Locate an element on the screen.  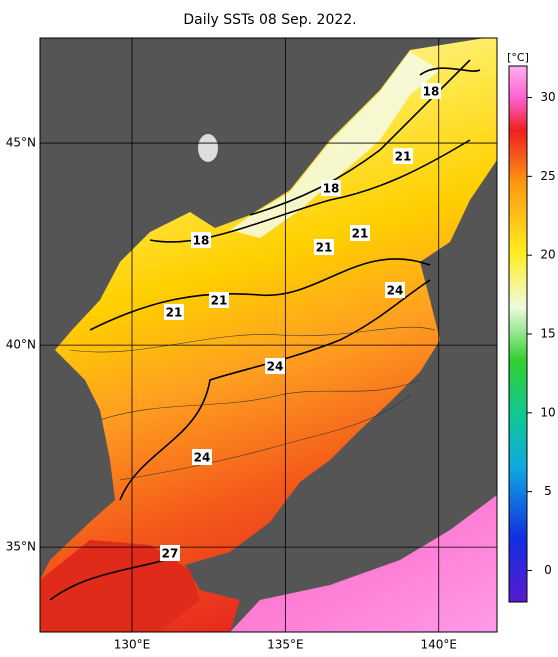
colorbar-tick-label: 5 is located at coordinates (548, 491).